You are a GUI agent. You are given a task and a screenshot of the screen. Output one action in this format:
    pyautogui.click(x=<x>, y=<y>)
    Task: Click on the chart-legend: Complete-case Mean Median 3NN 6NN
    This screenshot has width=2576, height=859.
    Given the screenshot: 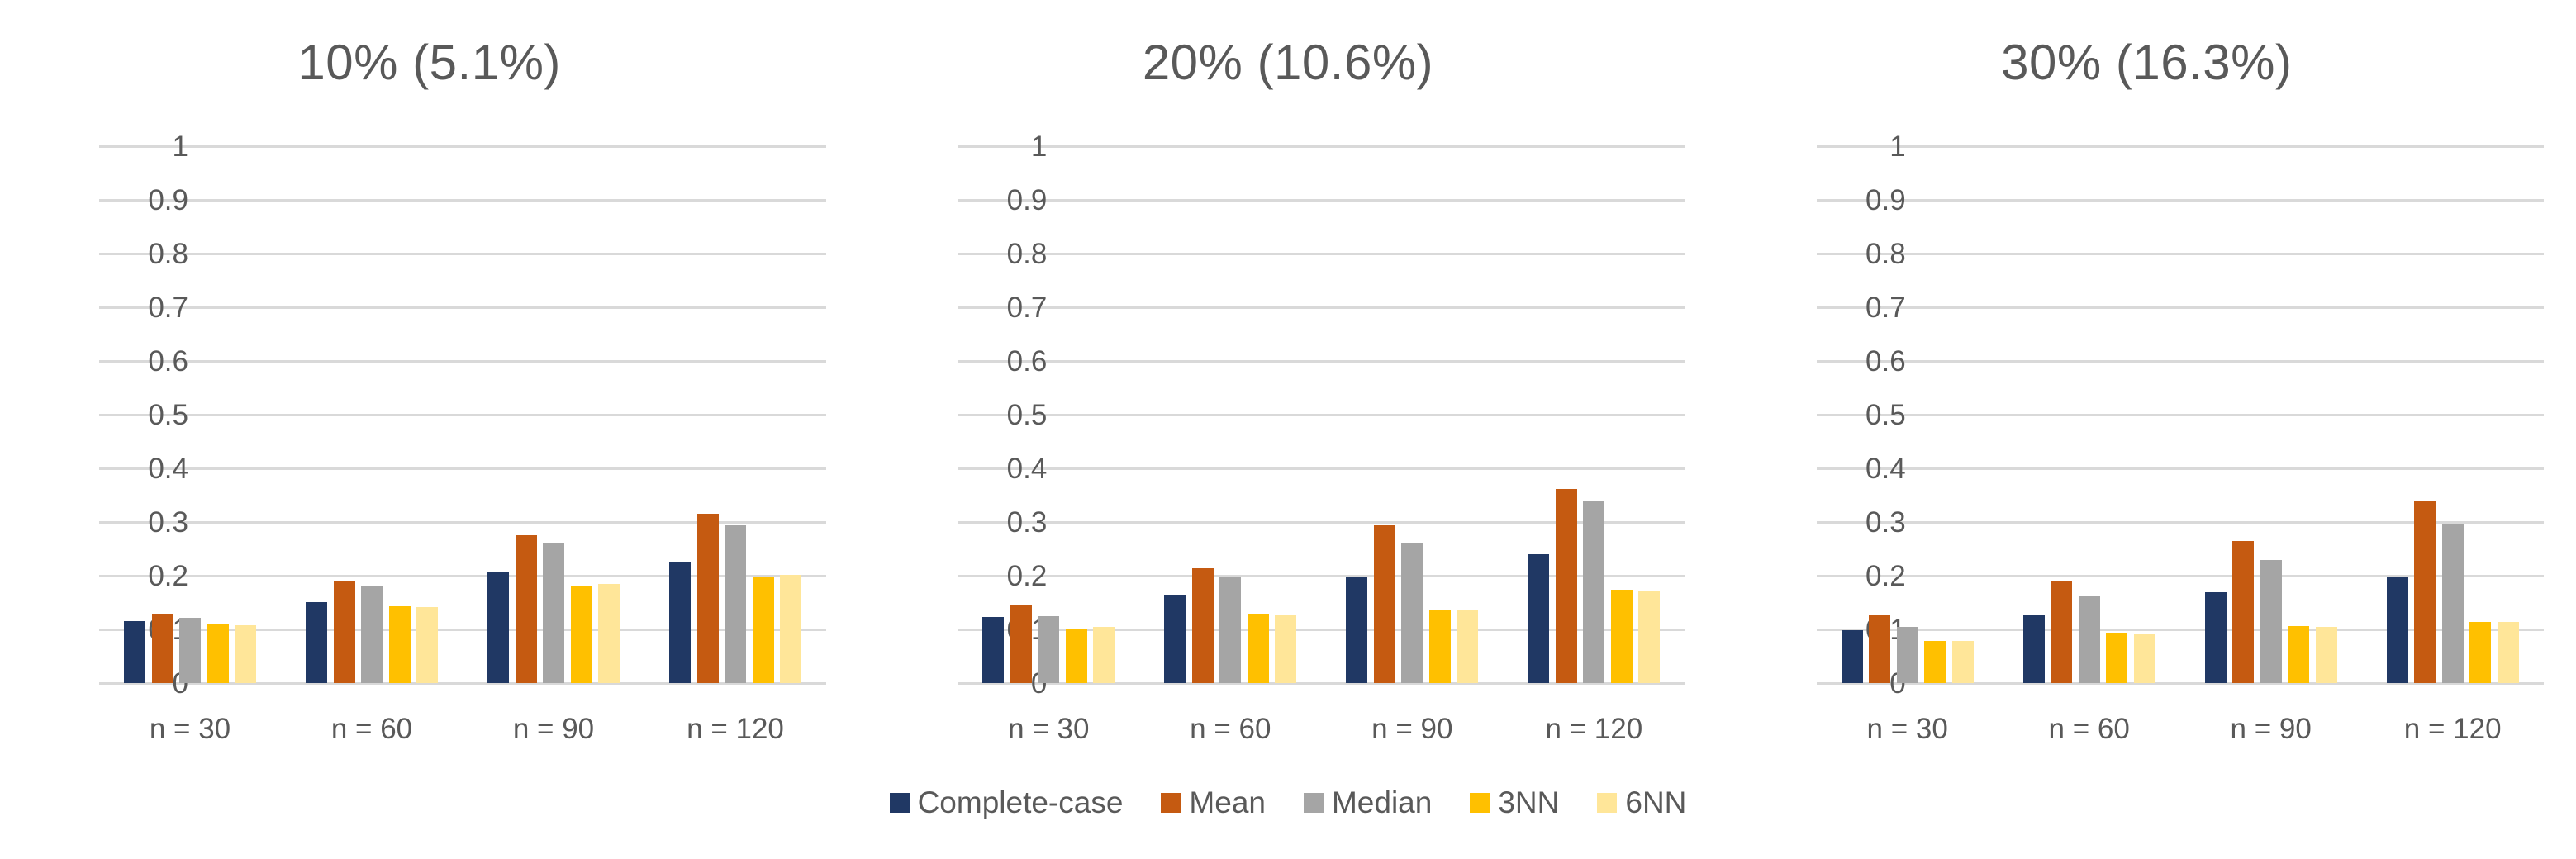 What is the action you would take?
    pyautogui.click(x=1288, y=803)
    